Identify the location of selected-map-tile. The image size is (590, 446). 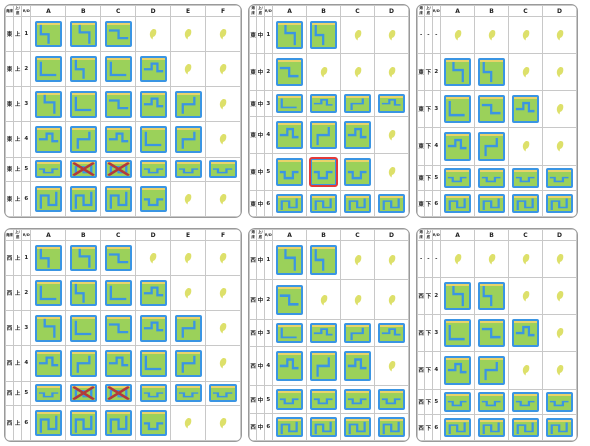
(323, 172).